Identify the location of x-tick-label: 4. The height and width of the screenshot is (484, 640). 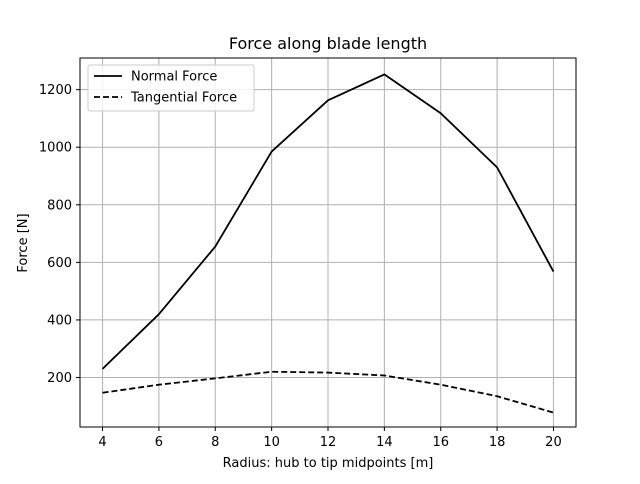
(102, 442).